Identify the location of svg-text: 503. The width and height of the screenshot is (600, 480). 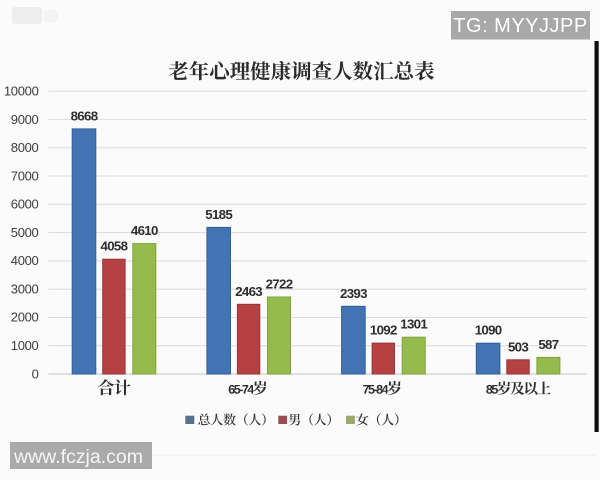
(518, 346).